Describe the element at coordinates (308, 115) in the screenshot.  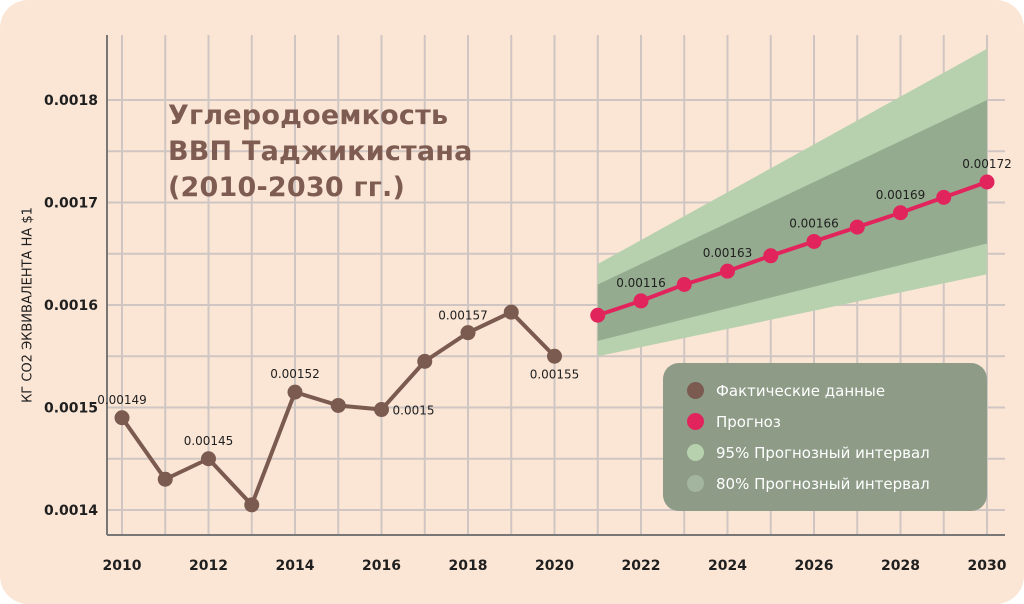
I see `title-line: Углеродоемкость` at that location.